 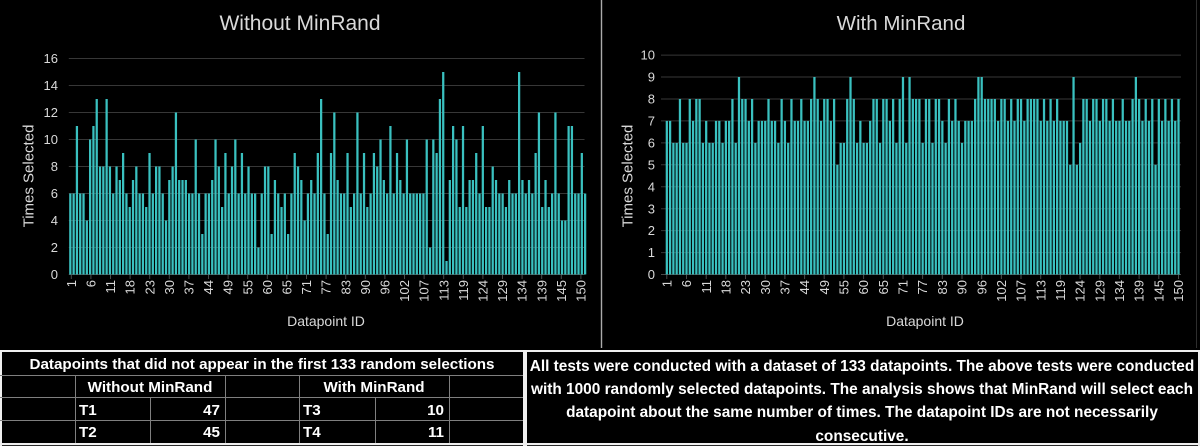 I want to click on svg-text: 3, so click(x=651, y=208).